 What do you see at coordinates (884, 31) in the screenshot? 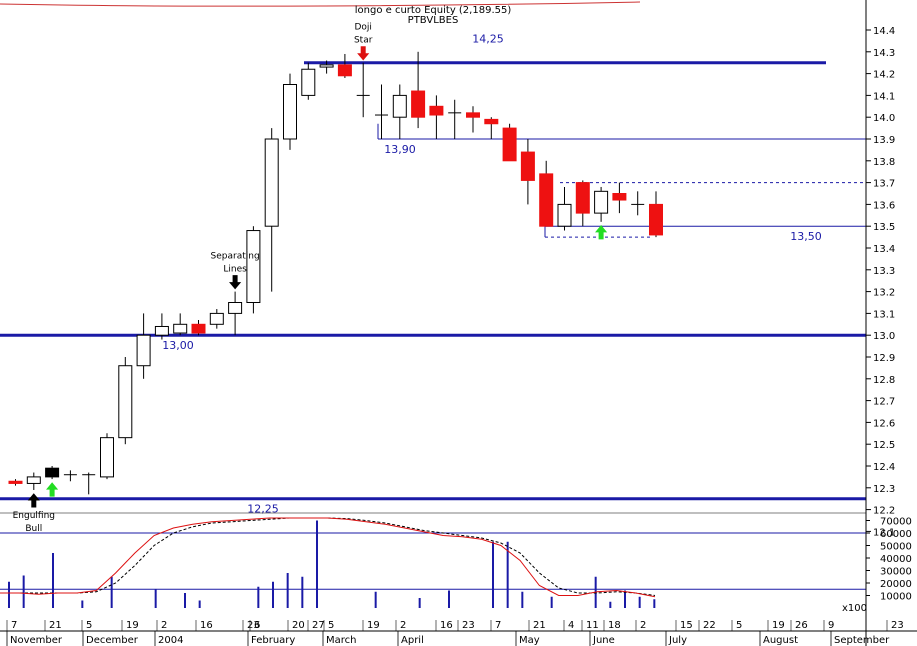
I see `price-tick-label: 14.4` at bounding box center [884, 31].